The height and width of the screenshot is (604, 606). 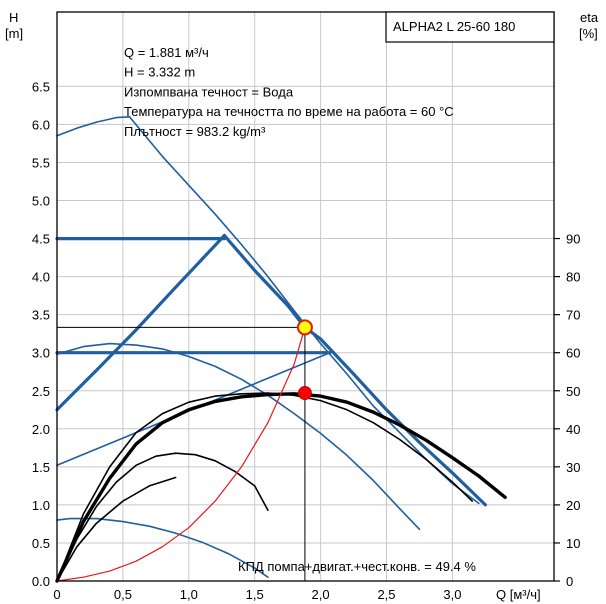 What do you see at coordinates (573, 429) in the screenshot?
I see `eta-tick-label: 40` at bounding box center [573, 429].